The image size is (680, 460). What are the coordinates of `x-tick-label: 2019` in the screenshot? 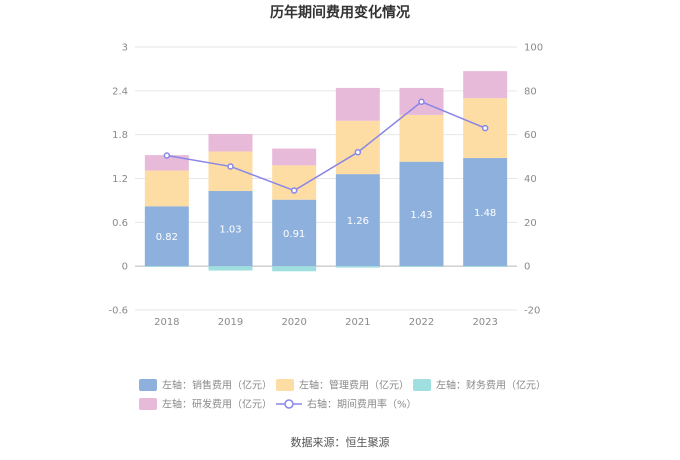 It's located at (230, 322).